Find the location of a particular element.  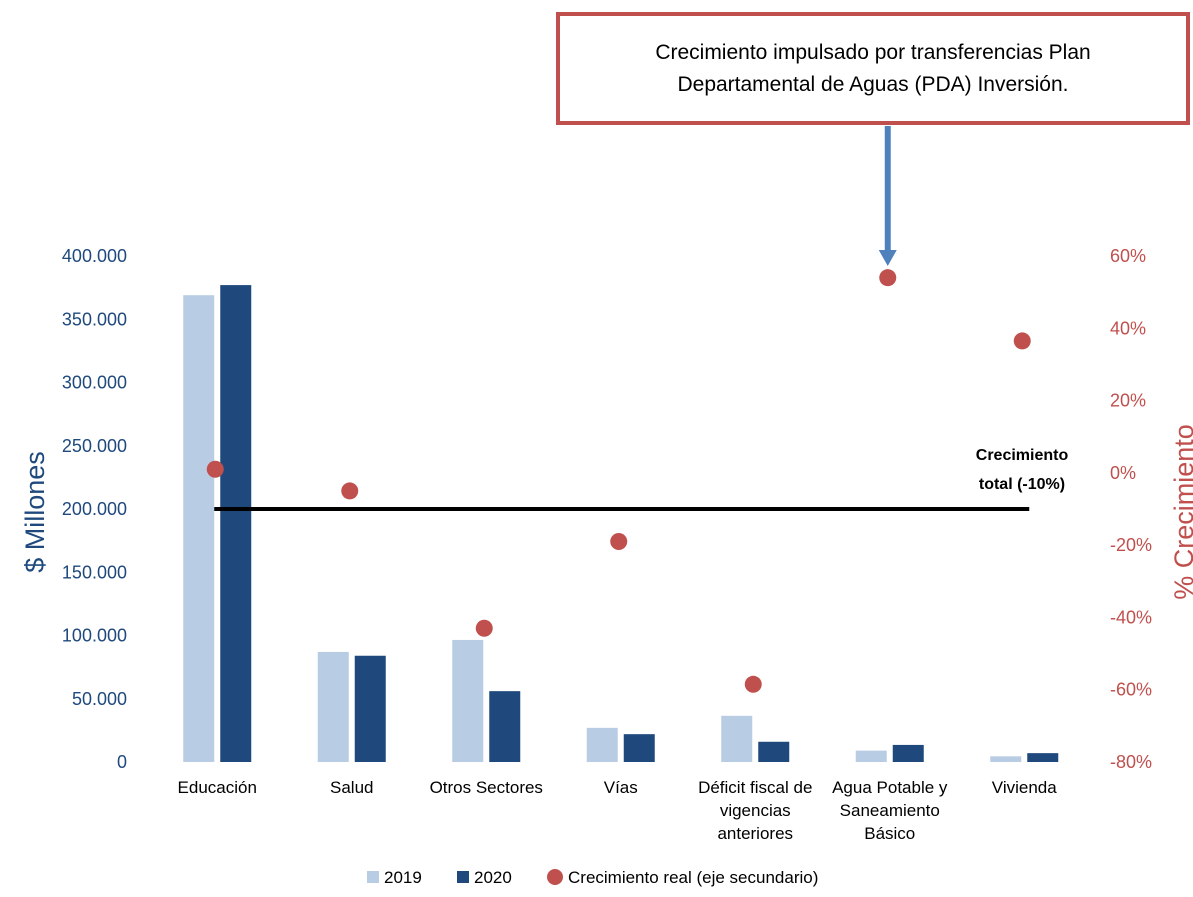

arrow-head-icon is located at coordinates (887, 258).